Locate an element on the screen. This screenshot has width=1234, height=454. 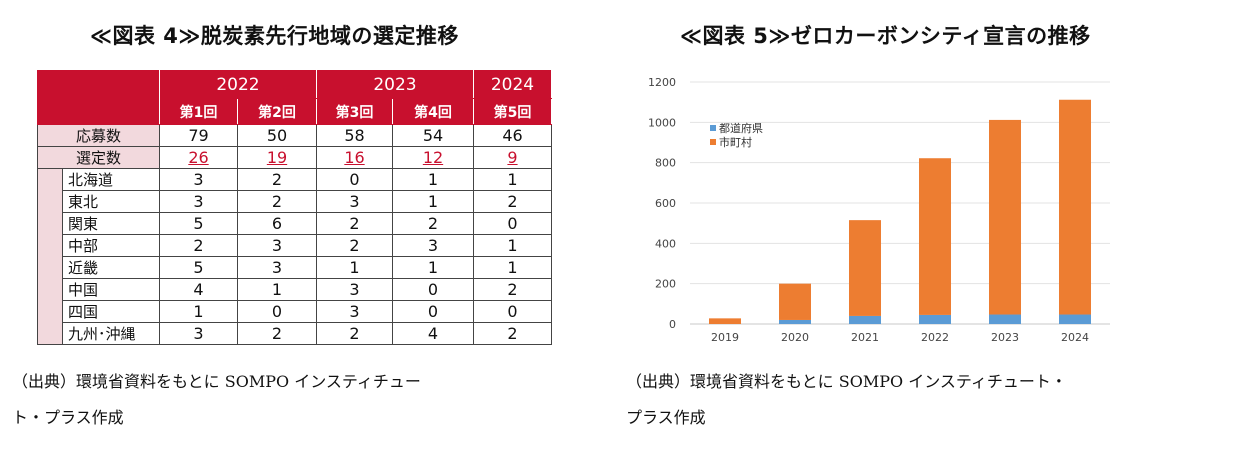
row-label: 四国 is located at coordinates (111, 311).